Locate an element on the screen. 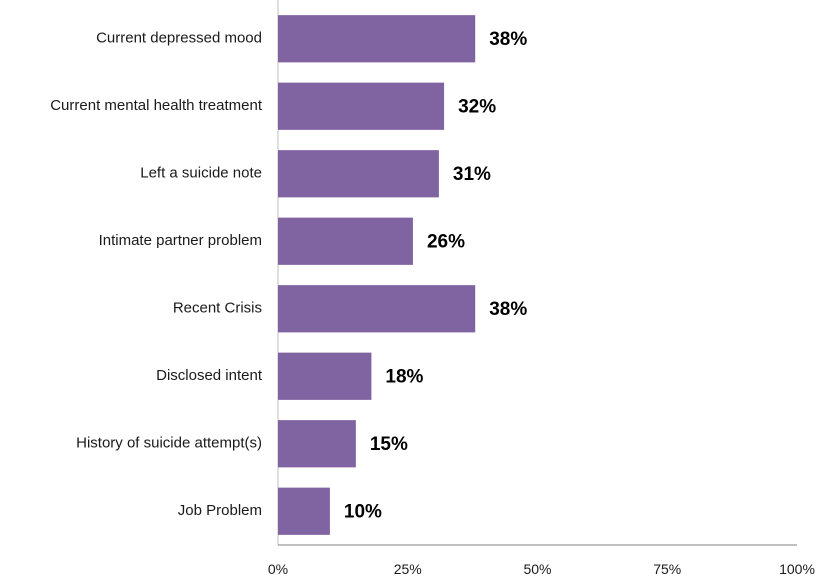 The width and height of the screenshot is (818, 579). data-label: 15% is located at coordinates (389, 444).